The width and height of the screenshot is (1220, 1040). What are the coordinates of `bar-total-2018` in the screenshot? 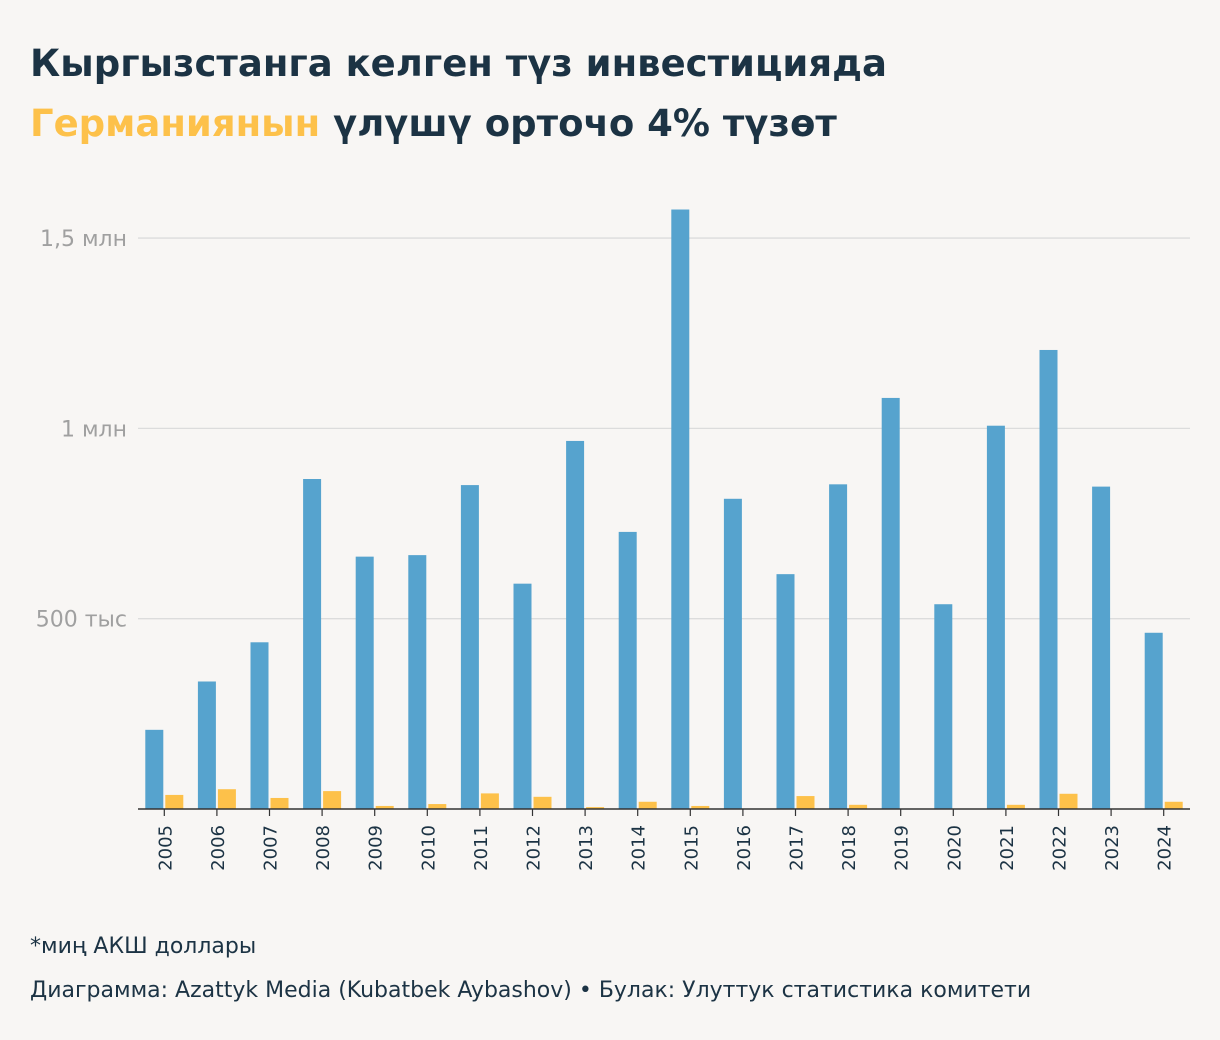 It's located at (838, 646).